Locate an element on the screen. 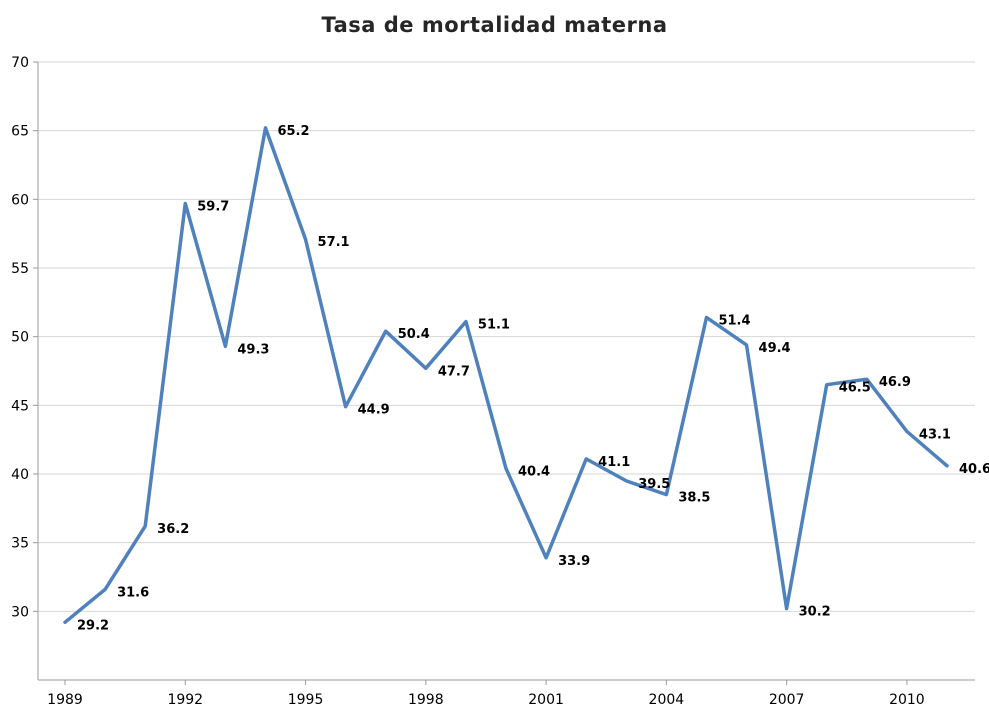 The width and height of the screenshot is (989, 718). y-tick-label: 55 is located at coordinates (20, 269).